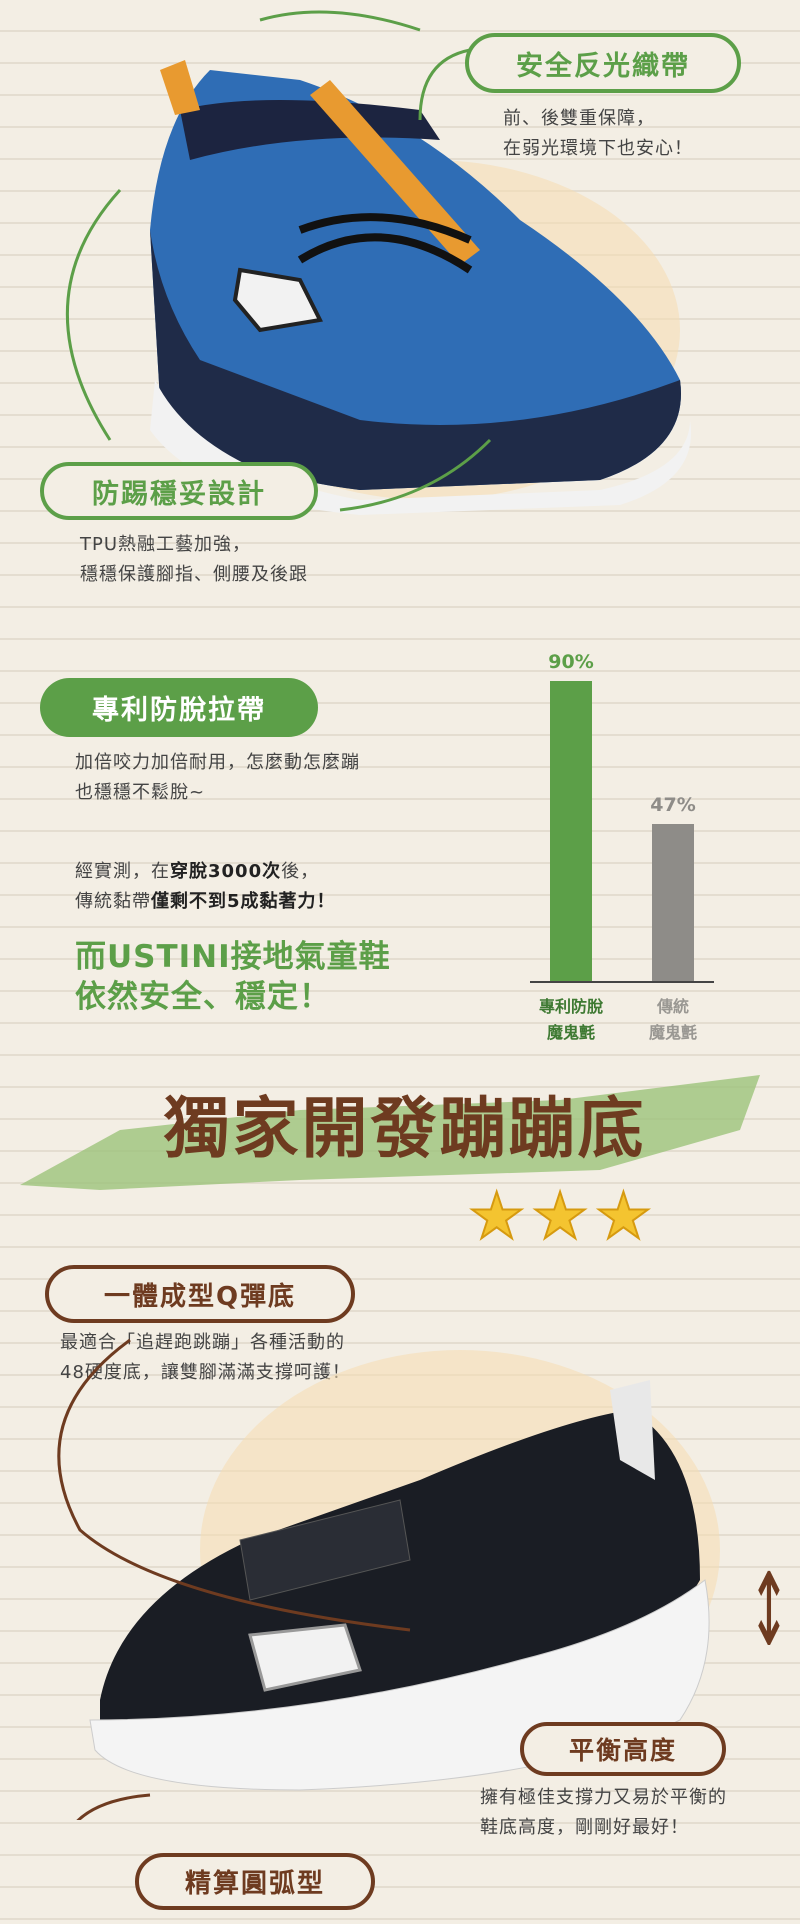 The width and height of the screenshot is (800, 1924). What do you see at coordinates (140, 792) in the screenshot?
I see `desc-line: 也穩穩不鬆脫~` at bounding box center [140, 792].